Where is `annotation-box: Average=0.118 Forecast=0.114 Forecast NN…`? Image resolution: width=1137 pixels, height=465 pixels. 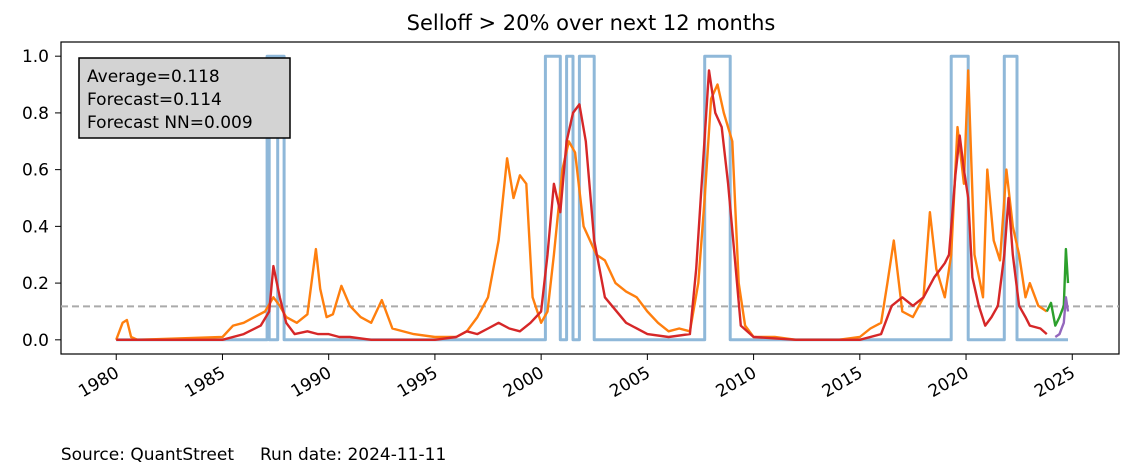
annotation-box: Average=0.118 Forecast=0.114 Forecast NN… is located at coordinates (184, 98).